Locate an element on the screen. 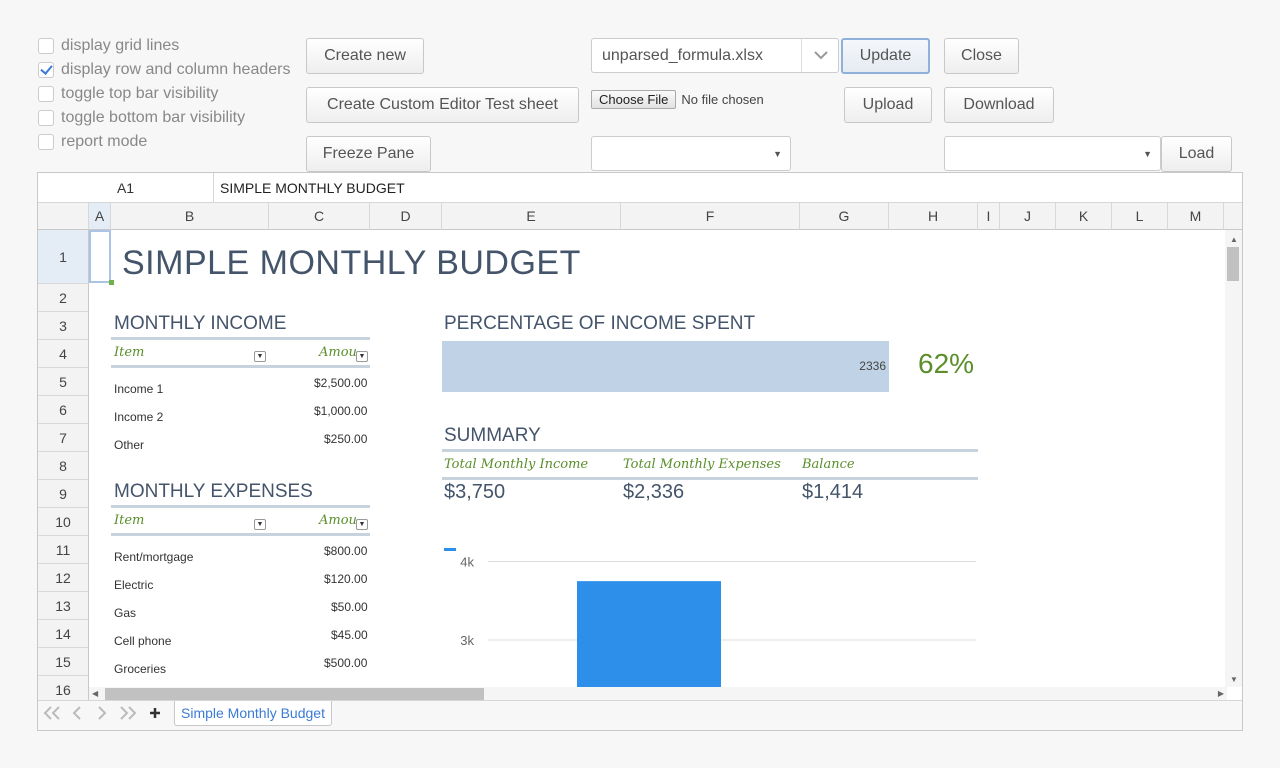 The height and width of the screenshot is (768, 1280). row-header-9: 9 is located at coordinates (63, 494).